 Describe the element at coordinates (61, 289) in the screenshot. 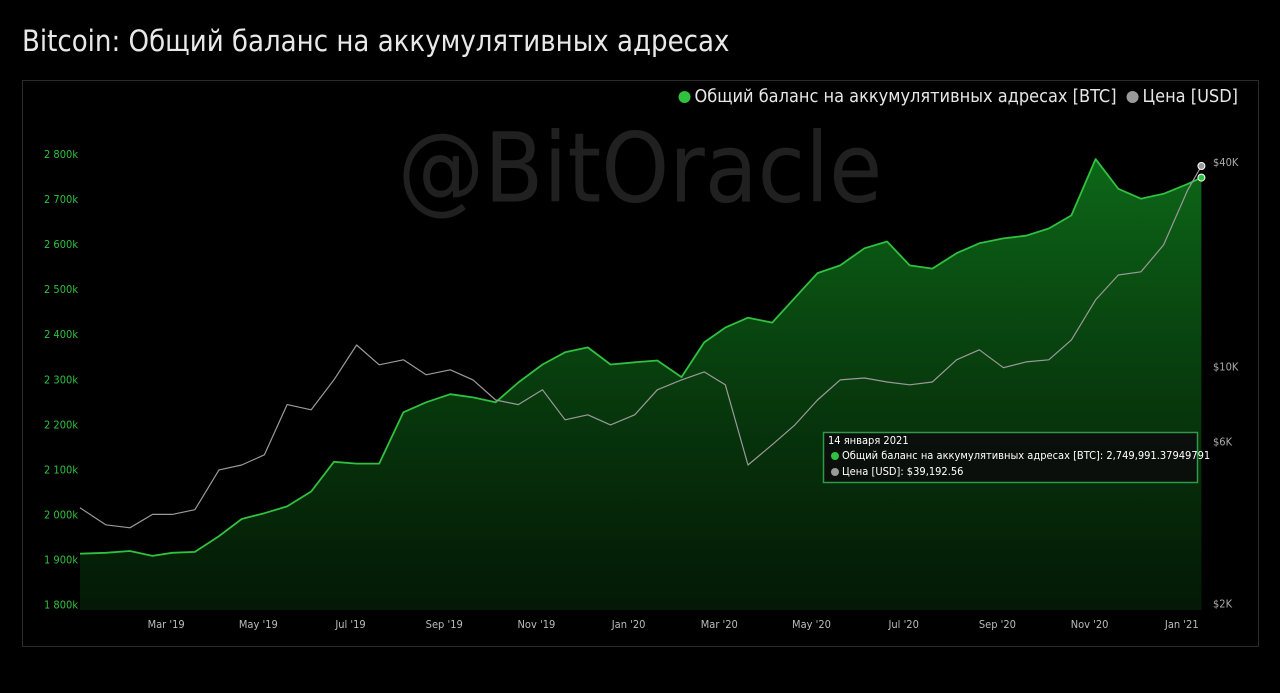

I see `y-tick-label: 2 500k` at that location.